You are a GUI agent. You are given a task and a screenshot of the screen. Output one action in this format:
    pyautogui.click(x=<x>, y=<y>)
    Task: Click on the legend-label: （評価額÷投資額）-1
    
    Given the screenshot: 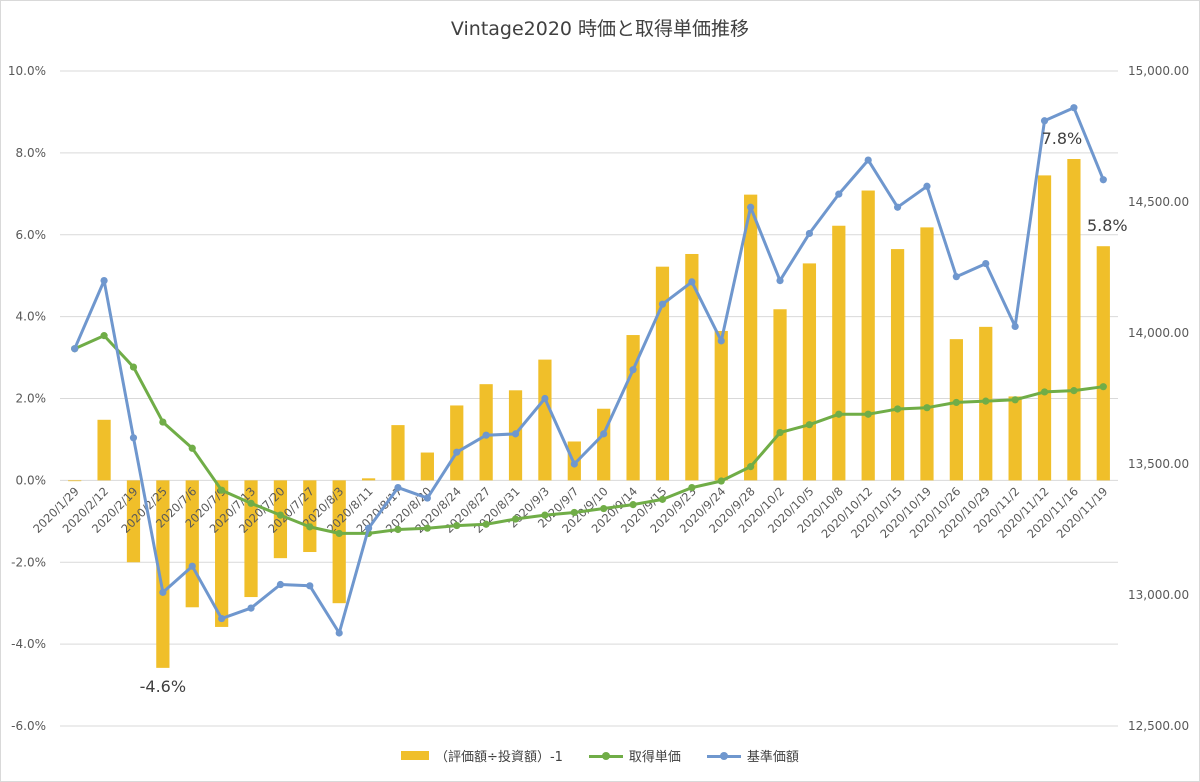 What is the action you would take?
    pyautogui.click(x=499, y=757)
    